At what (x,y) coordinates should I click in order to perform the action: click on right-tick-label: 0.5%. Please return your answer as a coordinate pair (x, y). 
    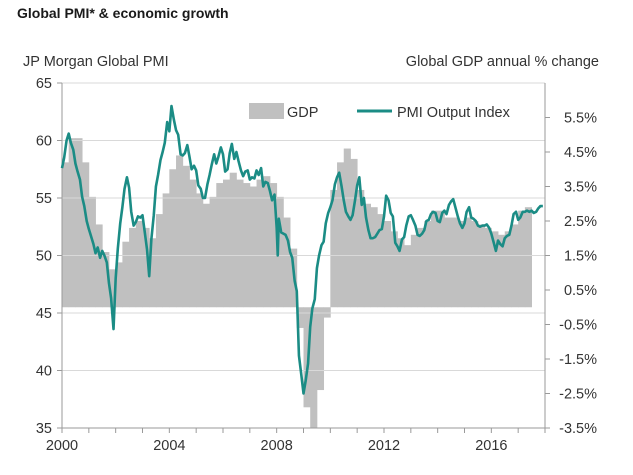
    Looking at the image, I should click on (580, 291).